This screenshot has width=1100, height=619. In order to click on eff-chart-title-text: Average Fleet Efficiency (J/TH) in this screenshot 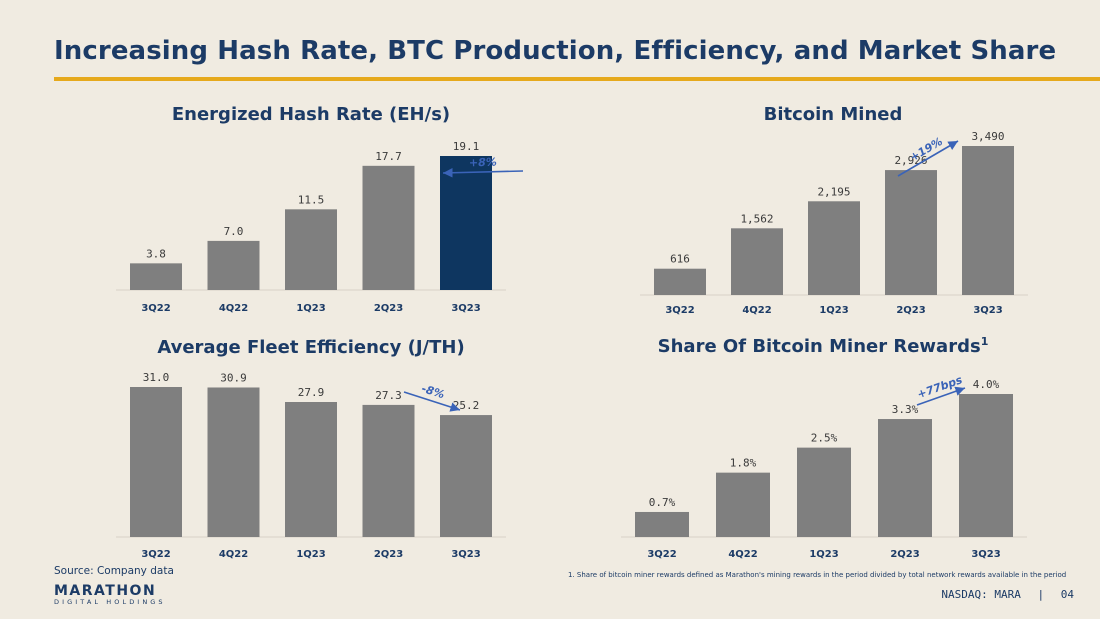, I will do `click(311, 347)`.